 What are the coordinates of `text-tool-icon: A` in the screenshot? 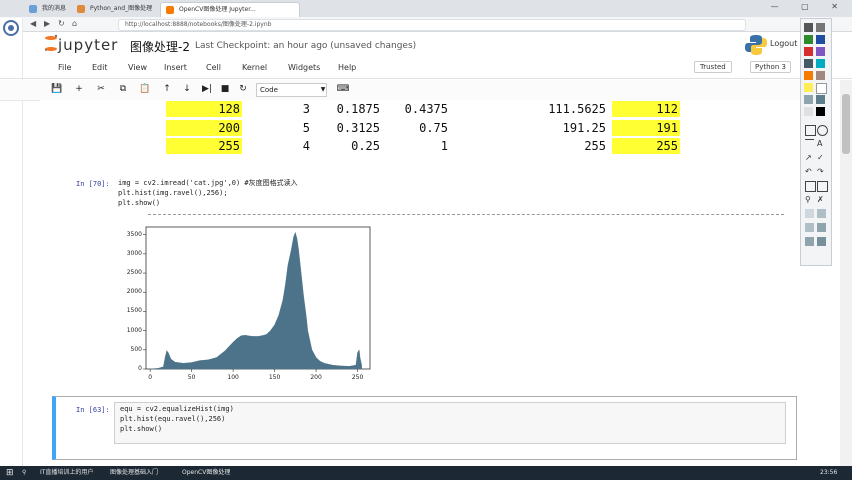 It's located at (820, 143).